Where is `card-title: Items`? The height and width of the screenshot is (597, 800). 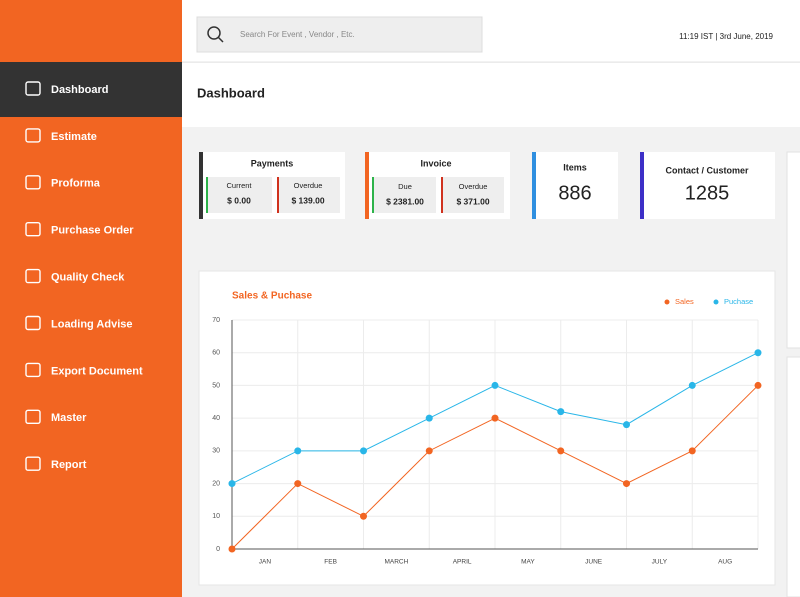
card-title: Items is located at coordinates (575, 167).